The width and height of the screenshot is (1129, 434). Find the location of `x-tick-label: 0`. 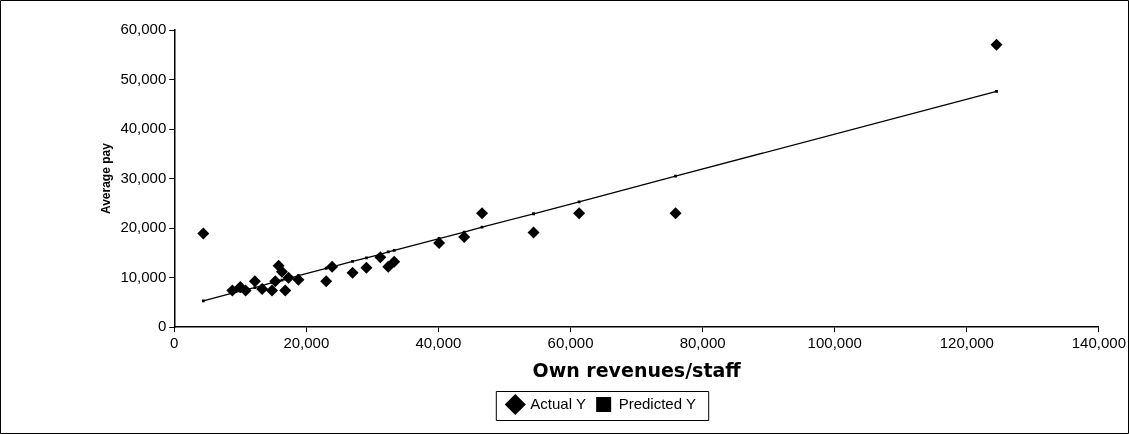

x-tick-label: 0 is located at coordinates (174, 343).